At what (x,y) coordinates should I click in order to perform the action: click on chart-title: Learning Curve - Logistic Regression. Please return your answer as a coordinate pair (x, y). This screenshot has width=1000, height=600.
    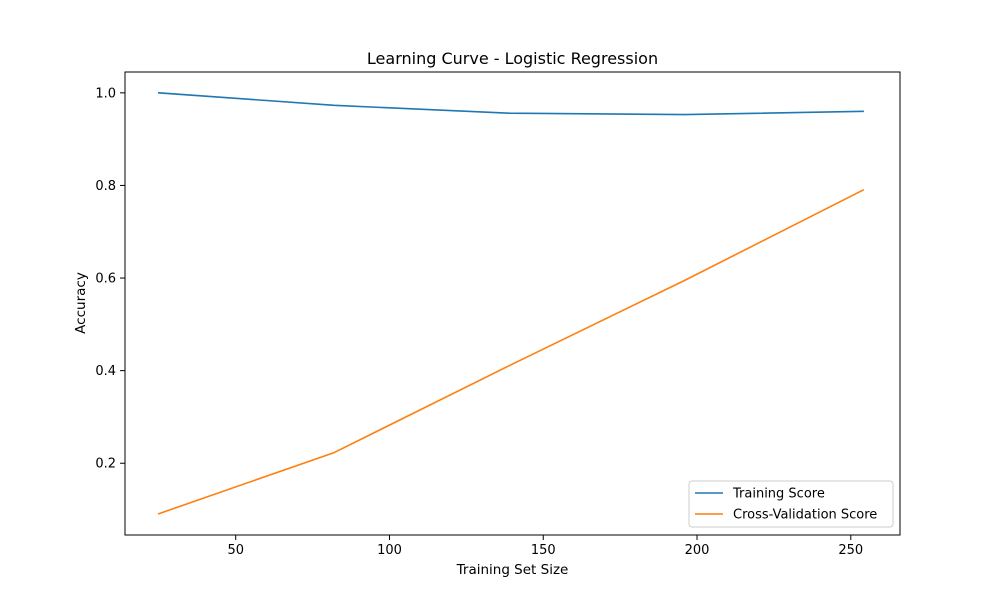
    Looking at the image, I should click on (512, 58).